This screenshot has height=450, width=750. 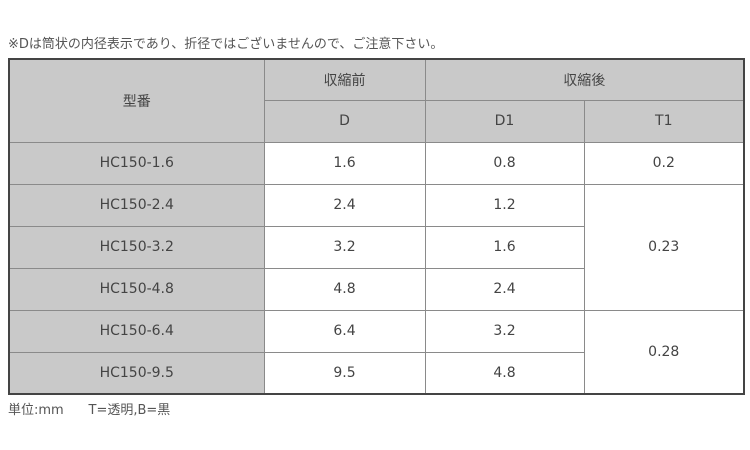 What do you see at coordinates (344, 373) in the screenshot?
I see `cell-d: 9.5` at bounding box center [344, 373].